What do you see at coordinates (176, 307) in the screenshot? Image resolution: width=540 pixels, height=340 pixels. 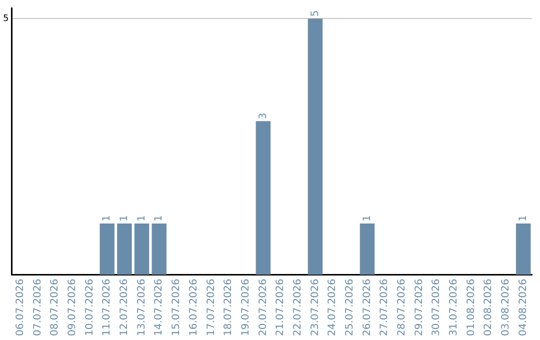 I see `x-tick-label: 15.07.2026` at bounding box center [176, 307].